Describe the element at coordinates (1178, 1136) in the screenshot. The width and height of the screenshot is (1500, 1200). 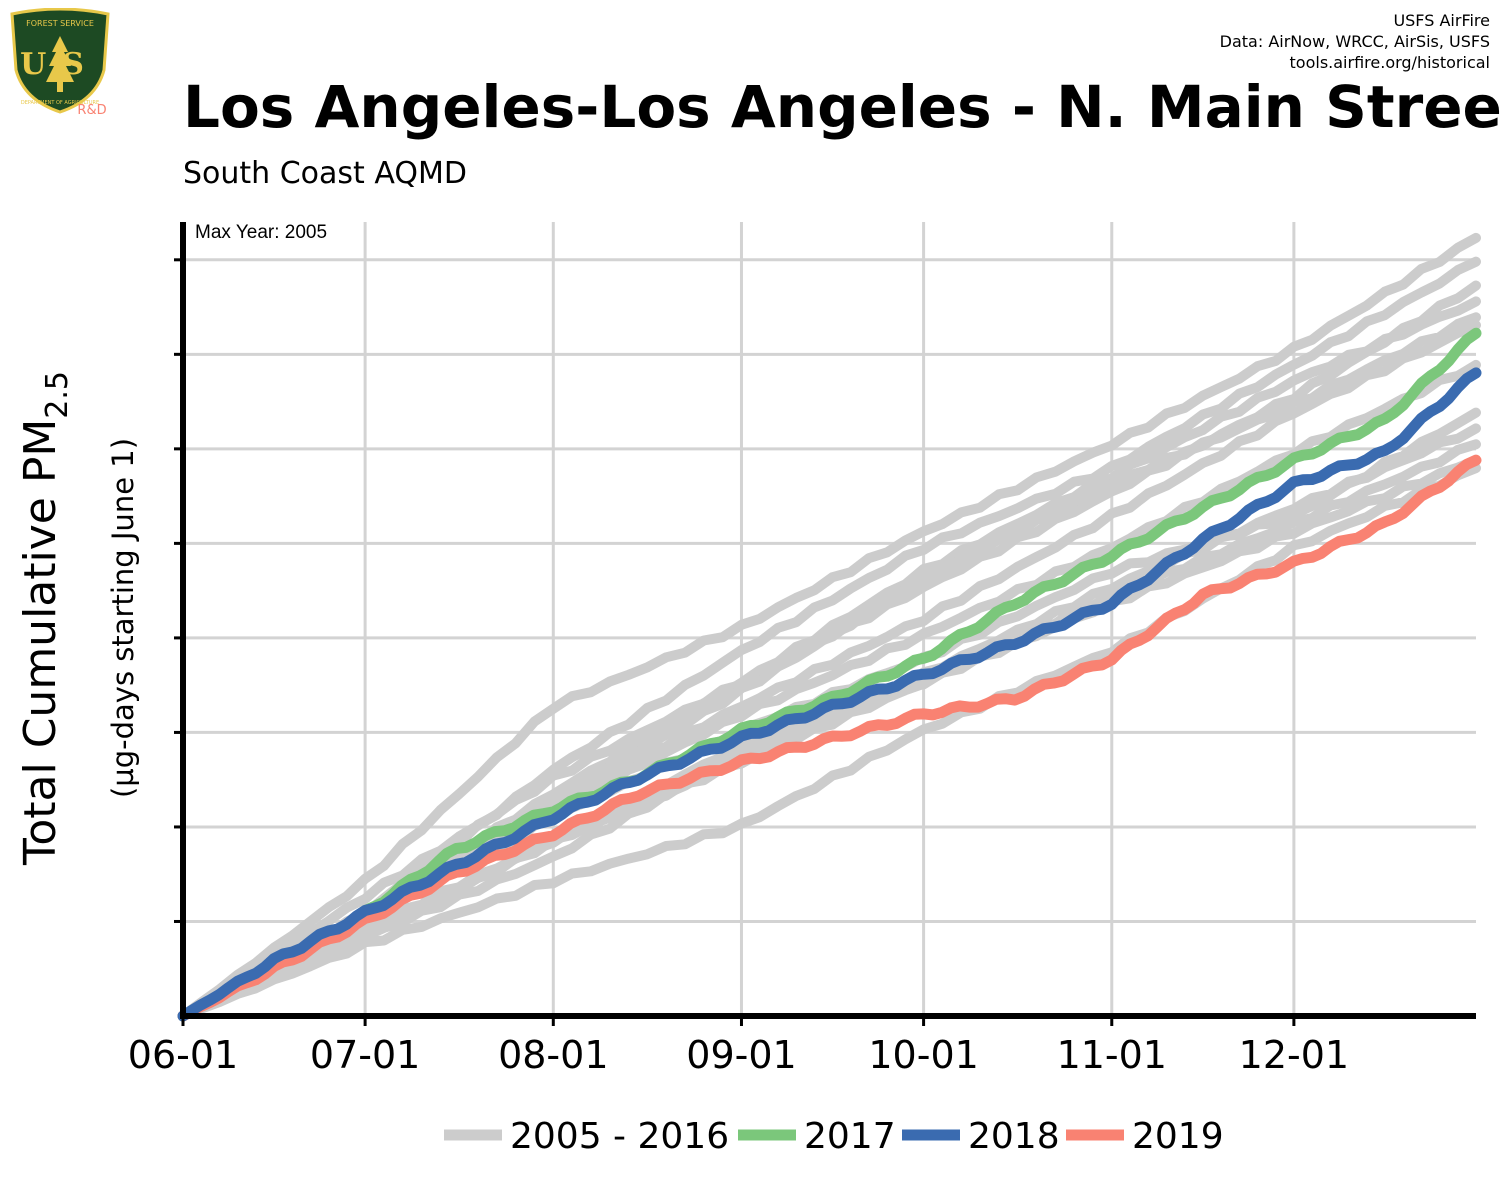
I see `legend-label: 2019` at that location.